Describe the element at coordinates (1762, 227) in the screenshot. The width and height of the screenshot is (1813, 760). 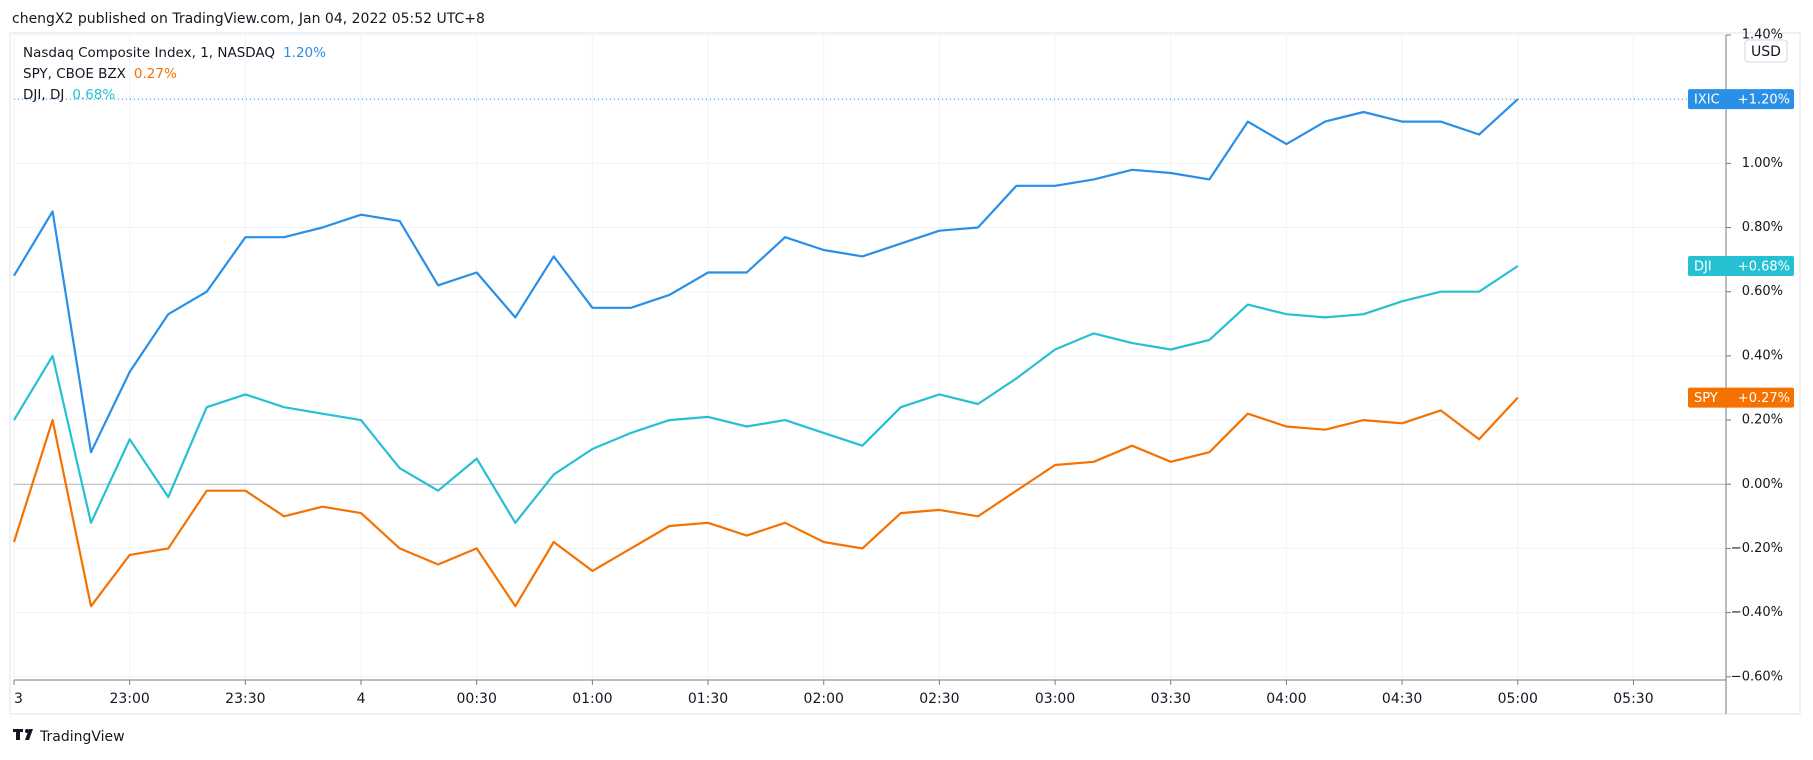
I see `y-tick-label: 0.80%` at that location.